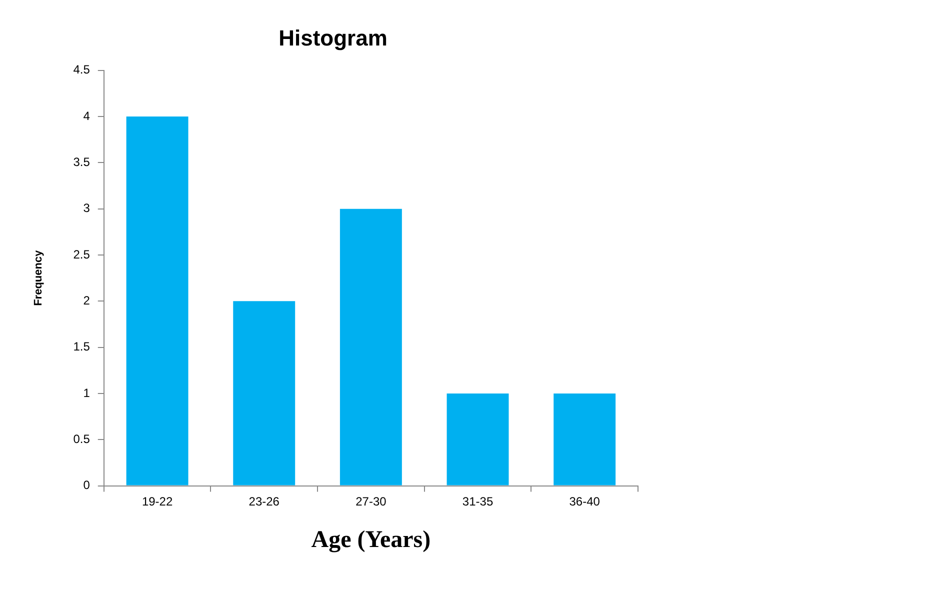 Image resolution: width=932 pixels, height=589 pixels. Describe the element at coordinates (157, 501) in the screenshot. I see `x-tick-label: 19-22` at that location.